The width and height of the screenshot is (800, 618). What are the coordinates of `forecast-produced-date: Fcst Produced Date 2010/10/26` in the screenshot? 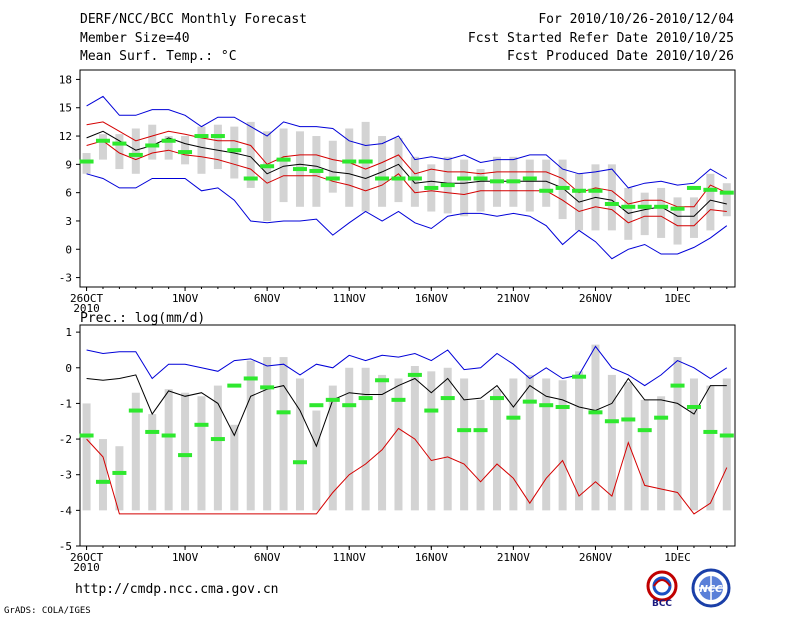 It's located at (620, 56).